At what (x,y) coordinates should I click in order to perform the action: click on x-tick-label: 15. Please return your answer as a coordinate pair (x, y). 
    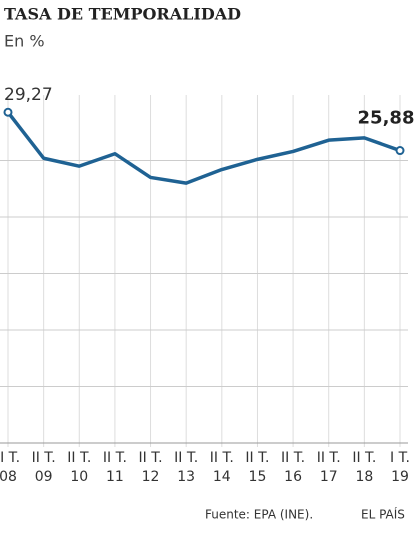
    Looking at the image, I should click on (258, 477).